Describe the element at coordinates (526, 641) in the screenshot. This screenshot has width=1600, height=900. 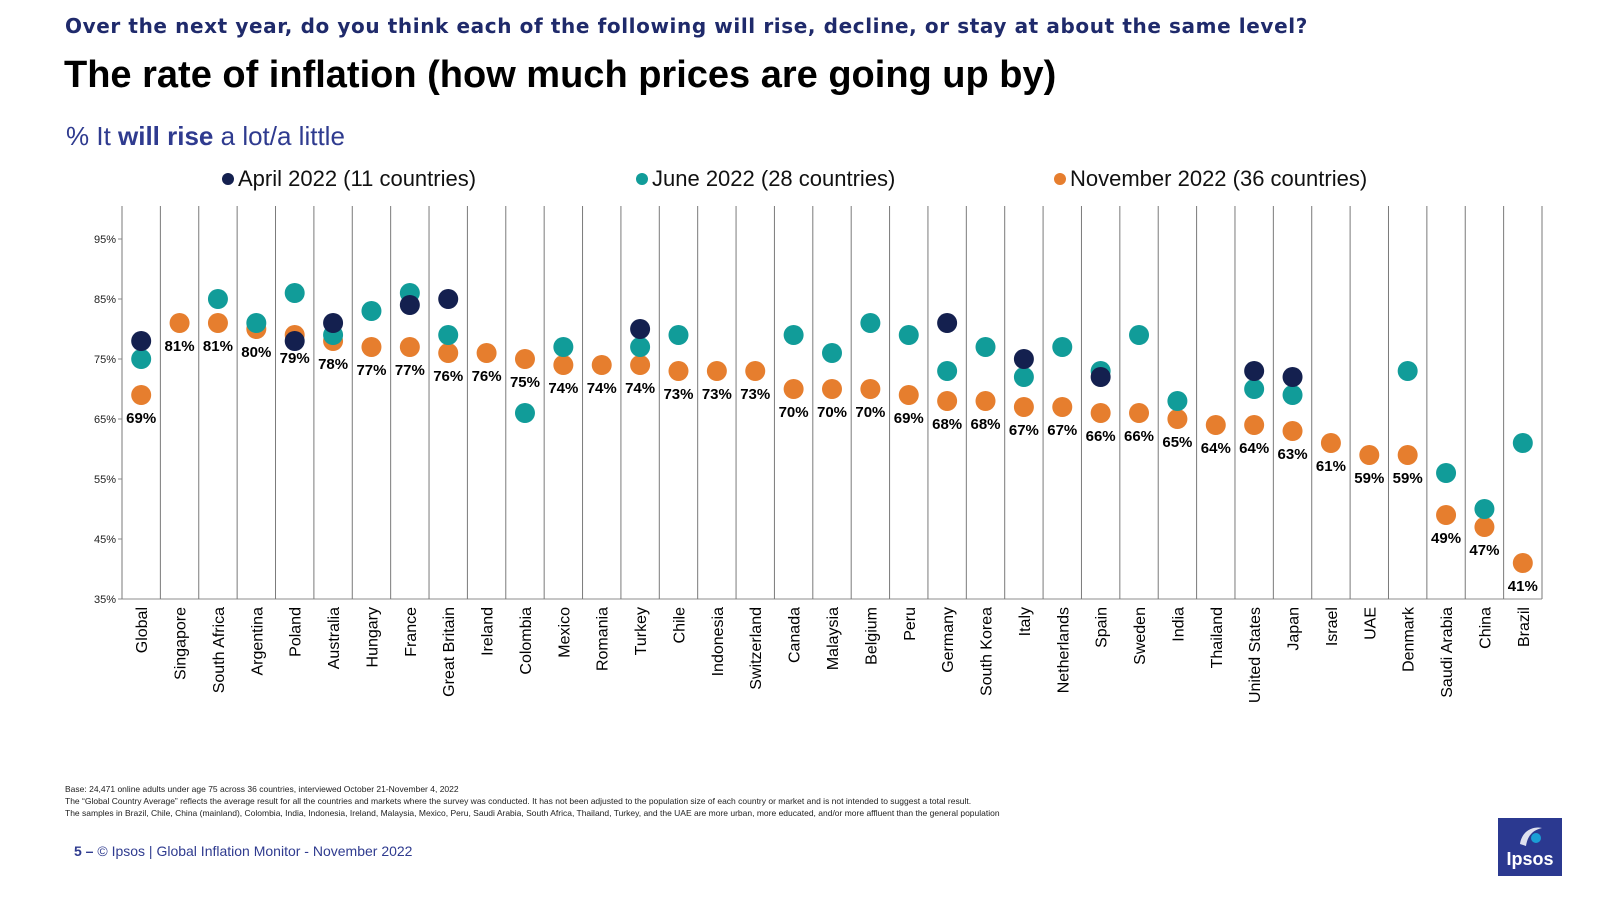
I see `x-tick-label: Colombia` at that location.